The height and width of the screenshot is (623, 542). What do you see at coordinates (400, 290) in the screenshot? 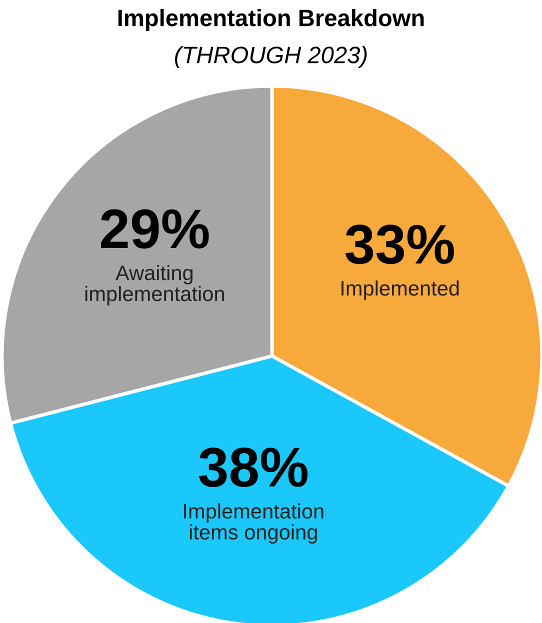
I see `slice-label: Implemented` at bounding box center [400, 290].